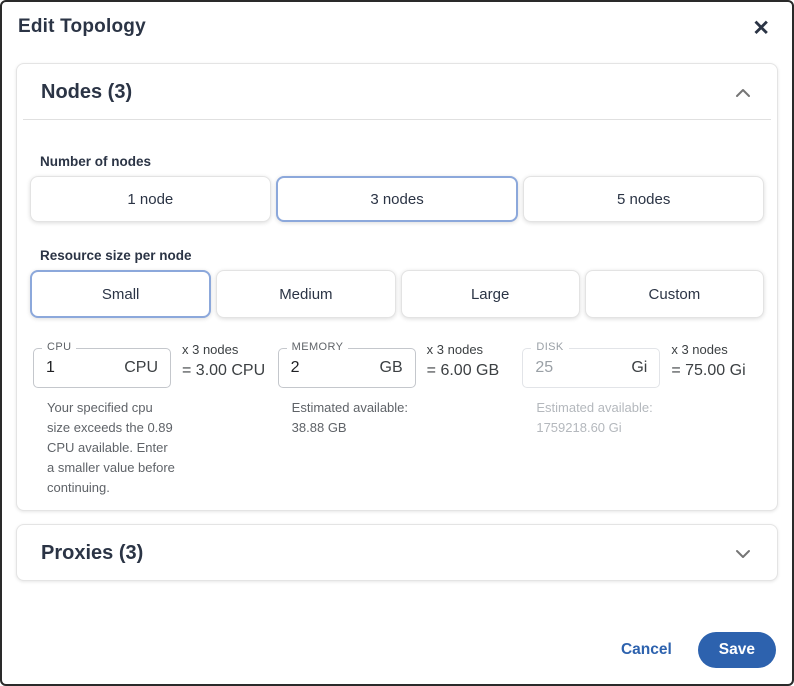 This screenshot has height=686, width=794. I want to click on disk-field-label: DISK, so click(550, 347).